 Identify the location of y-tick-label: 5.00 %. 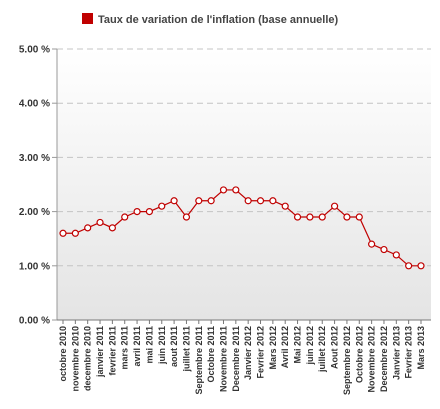
(34, 50).